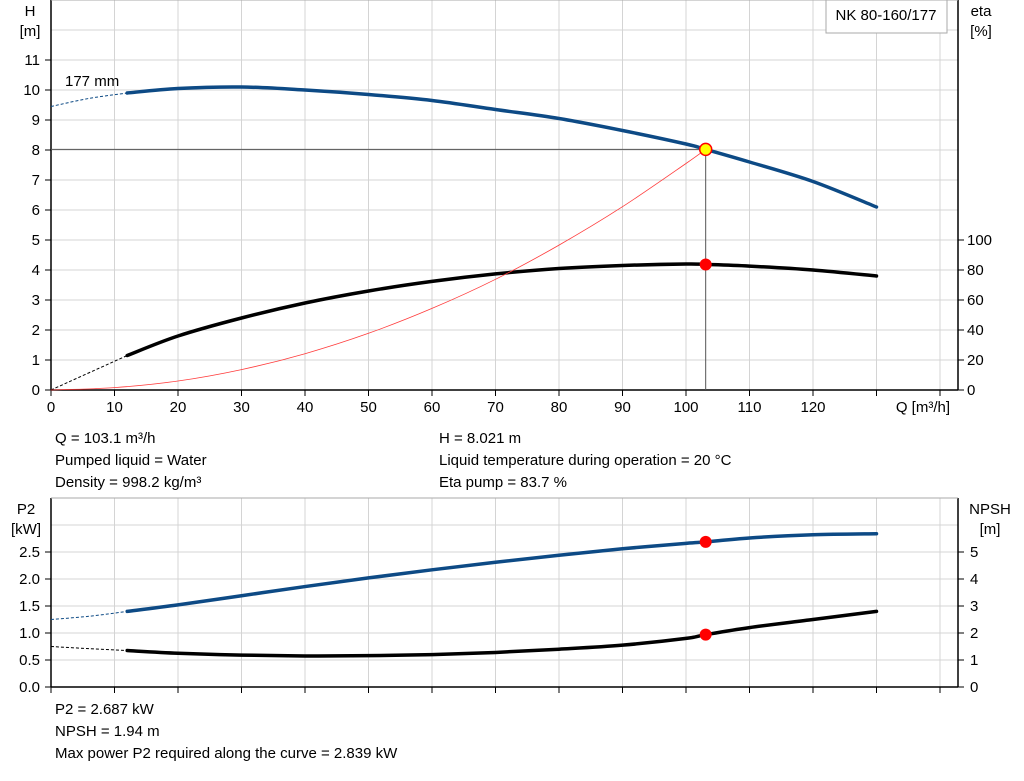 The image size is (1024, 781). I want to click on y2-tick-label: 20, so click(975, 360).